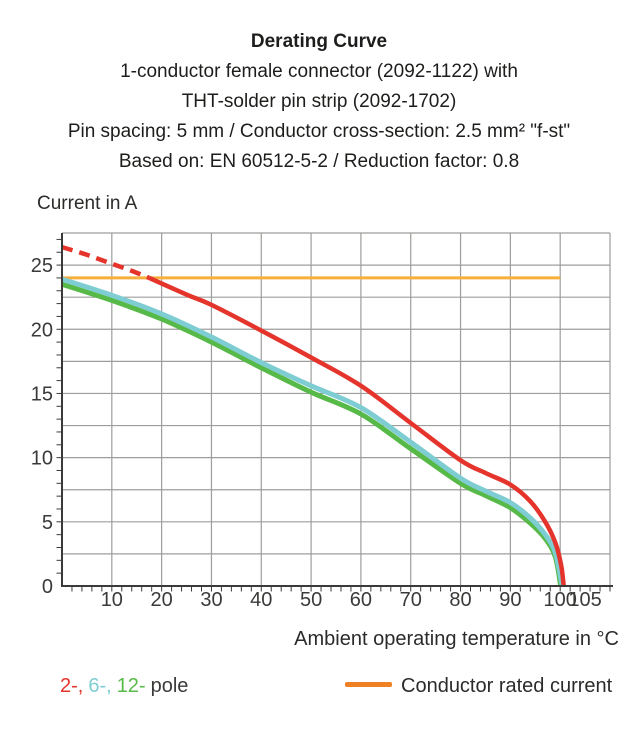  I want to click on svg-text: 50, so click(311, 600).